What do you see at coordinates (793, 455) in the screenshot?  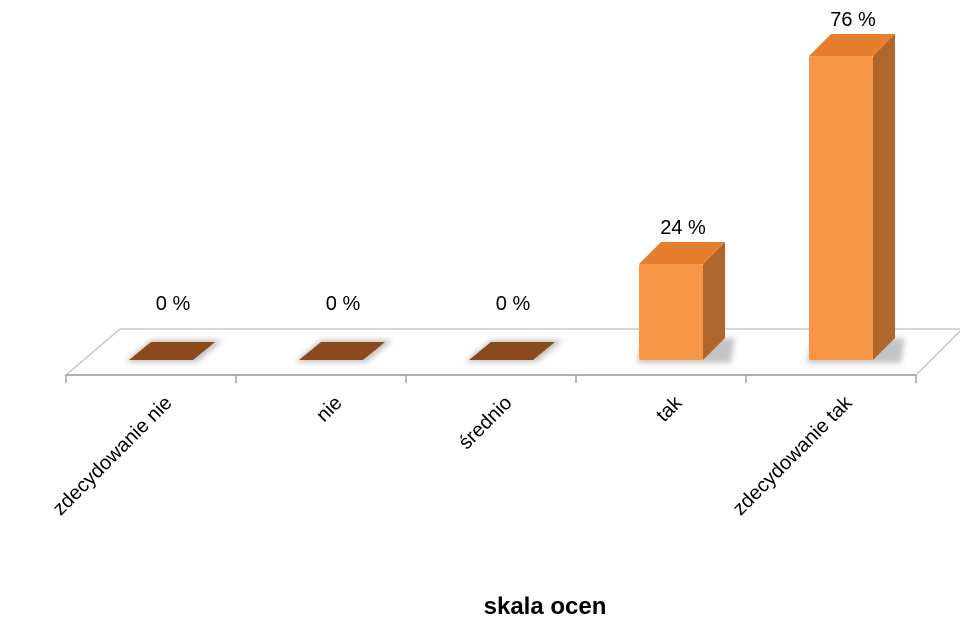 I see `category-label: zdecydowanie tak` at bounding box center [793, 455].